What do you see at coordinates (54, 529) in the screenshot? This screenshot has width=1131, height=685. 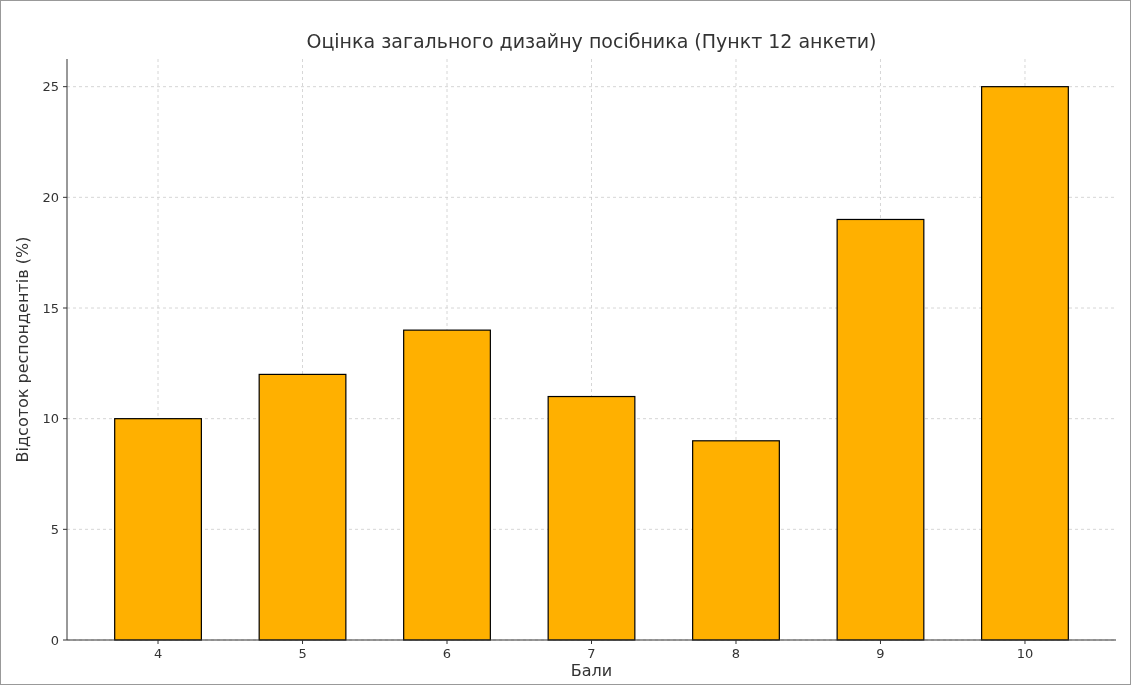 I see `y-tick-label: 5` at bounding box center [54, 529].